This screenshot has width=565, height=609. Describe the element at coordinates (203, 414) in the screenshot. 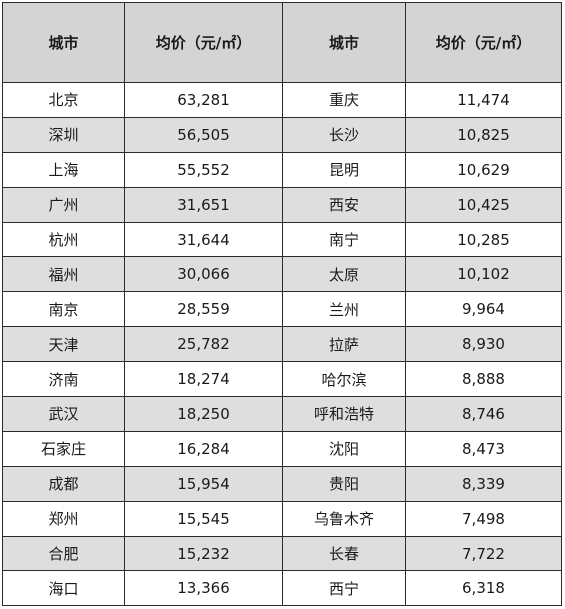

I see `price-left-cell: 18,250` at that location.